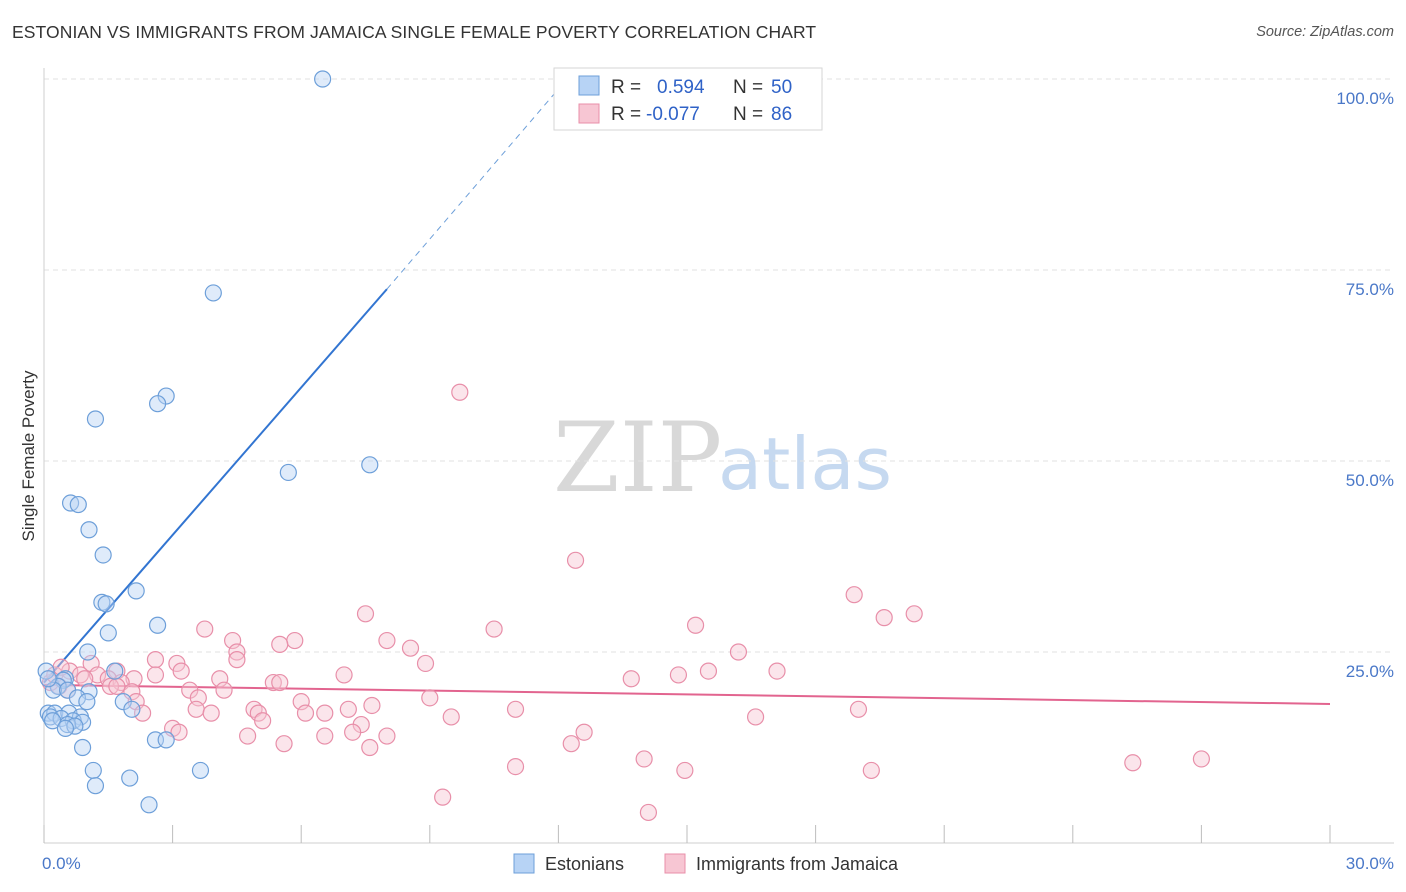 The width and height of the screenshot is (1406, 892). I want to click on legend-swatch-jamaica, so click(589, 113).